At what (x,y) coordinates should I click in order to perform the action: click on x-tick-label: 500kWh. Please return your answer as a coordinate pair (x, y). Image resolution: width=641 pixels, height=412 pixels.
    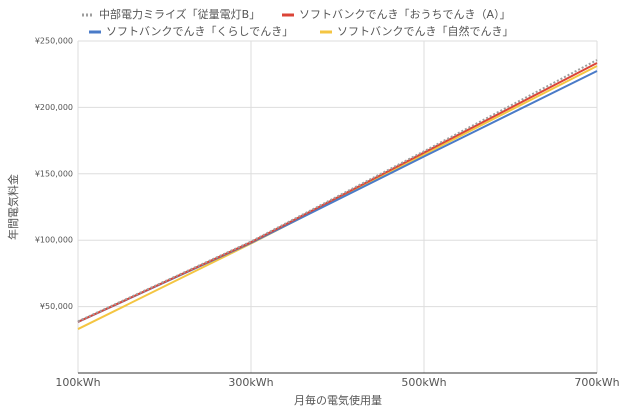
    Looking at the image, I should click on (423, 382).